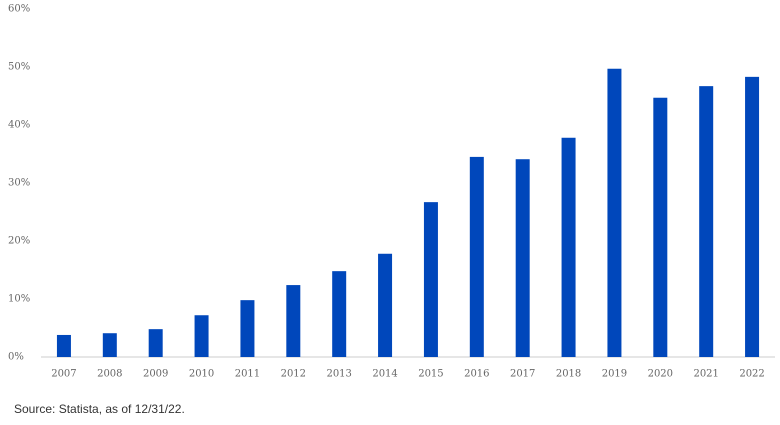 The height and width of the screenshot is (425, 780). What do you see at coordinates (293, 374) in the screenshot?
I see `x-tick-label: 2012` at bounding box center [293, 374].